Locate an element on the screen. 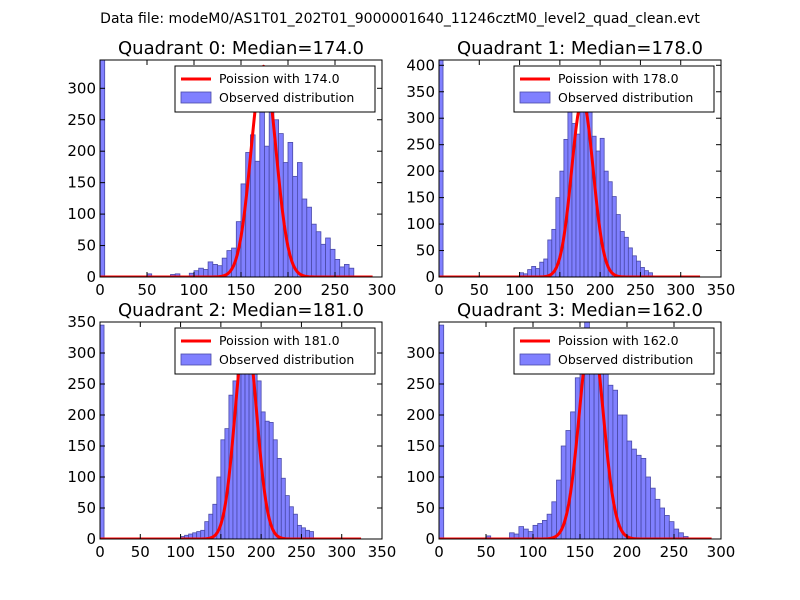  legend-poisson-label: Poission with 162.0 is located at coordinates (618, 340).